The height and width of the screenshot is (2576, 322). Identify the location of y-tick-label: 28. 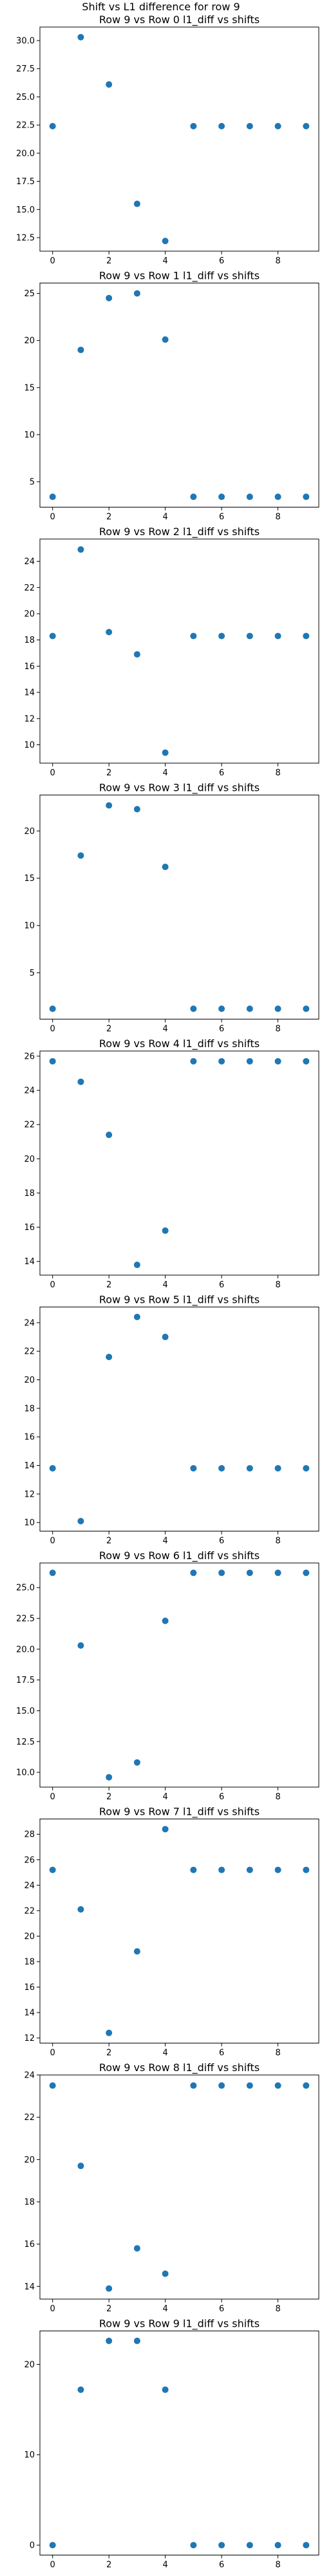
(30, 1835).